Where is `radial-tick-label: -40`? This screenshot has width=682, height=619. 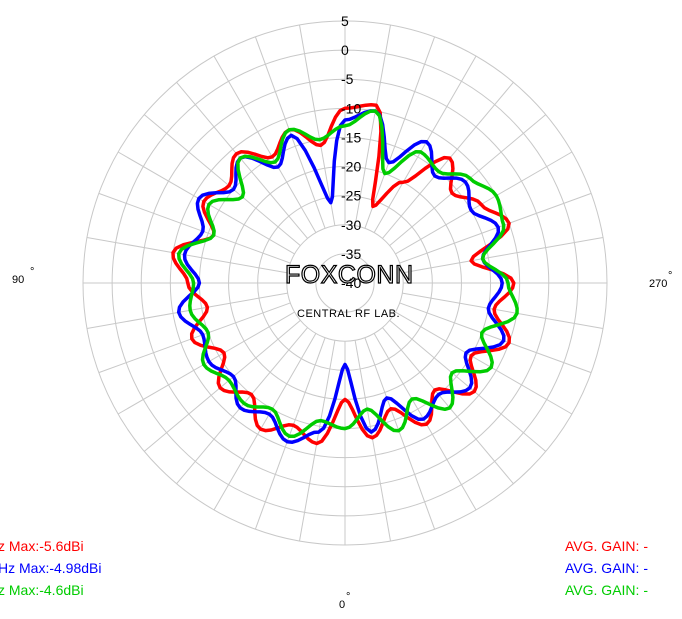 radial-tick-label: -40 is located at coordinates (351, 283).